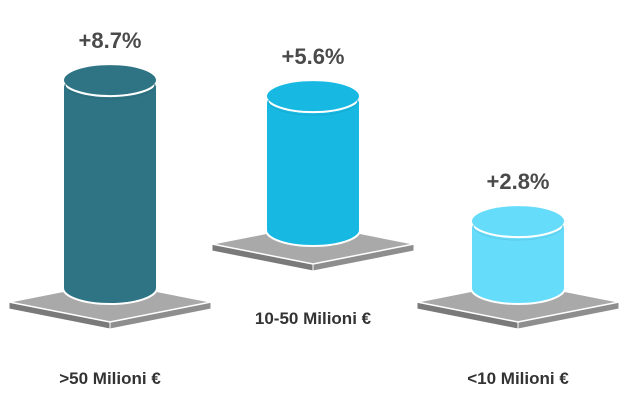 The width and height of the screenshot is (626, 420). I want to click on category-label: 10-50 Milioni €, so click(313, 318).